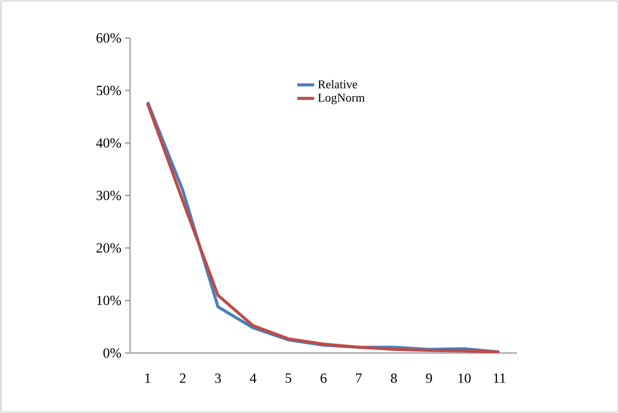  What do you see at coordinates (341, 99) in the screenshot?
I see `legend-label: LogNorm` at bounding box center [341, 99].